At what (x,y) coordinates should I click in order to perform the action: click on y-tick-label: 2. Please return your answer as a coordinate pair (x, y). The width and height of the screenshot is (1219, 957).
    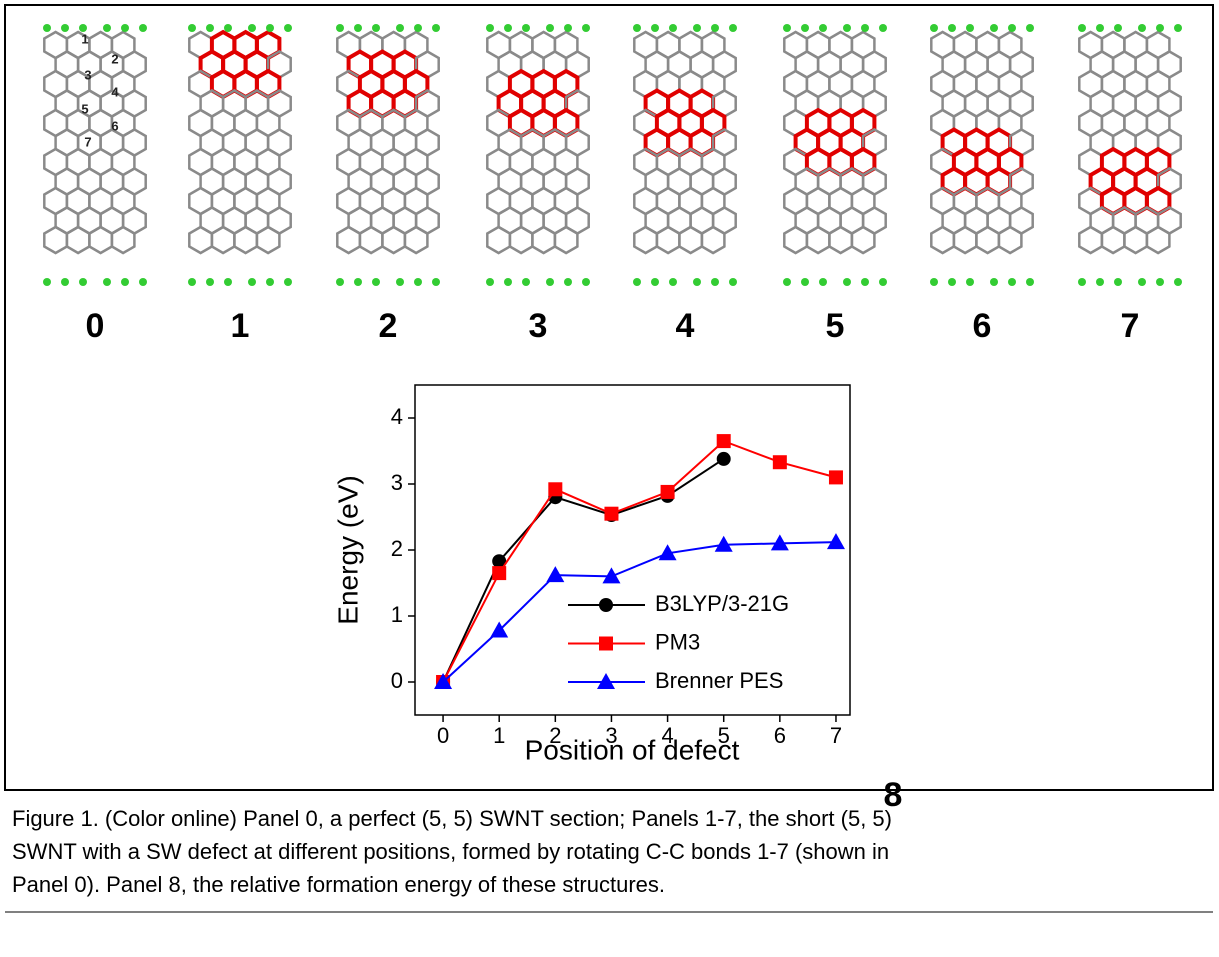
    Looking at the image, I should click on (397, 548).